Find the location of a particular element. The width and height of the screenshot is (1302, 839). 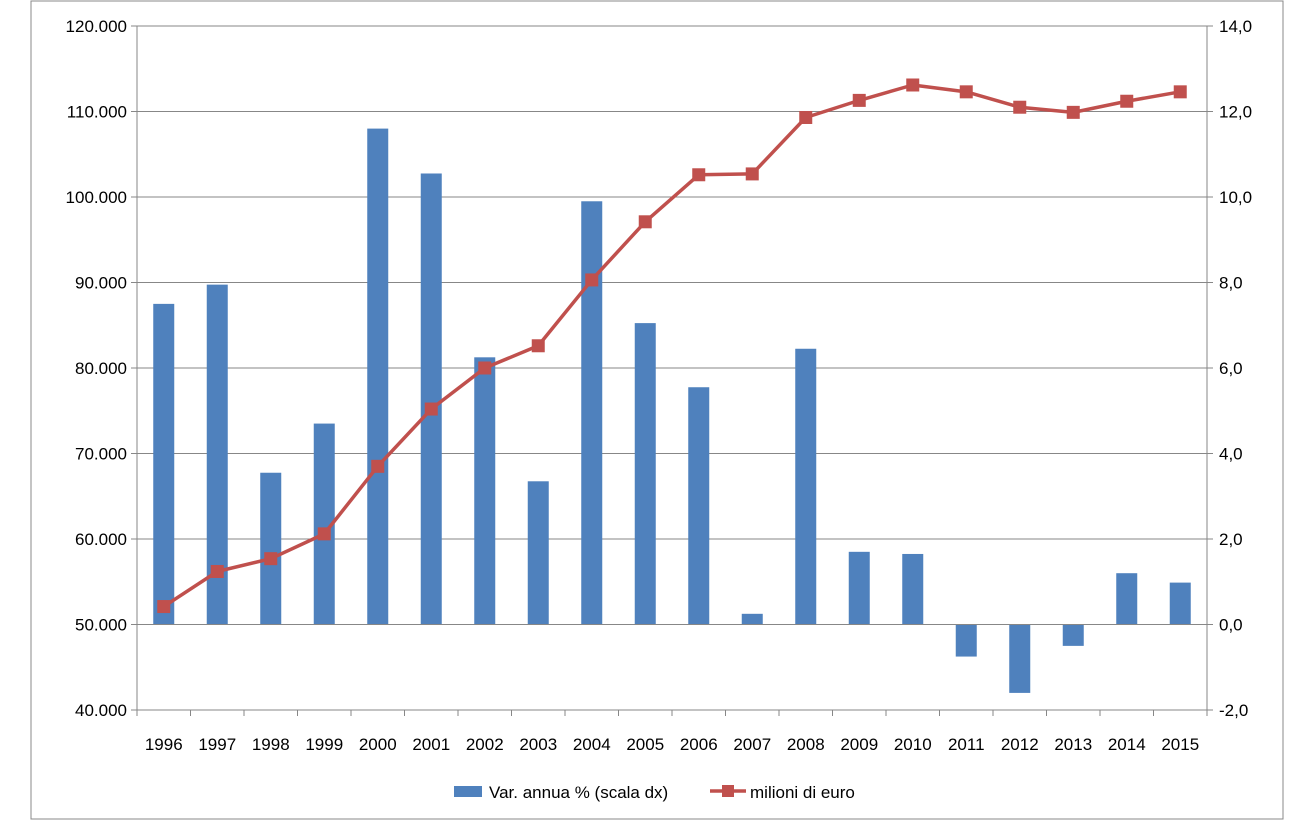

x-tick-label: 2008 is located at coordinates (806, 744).